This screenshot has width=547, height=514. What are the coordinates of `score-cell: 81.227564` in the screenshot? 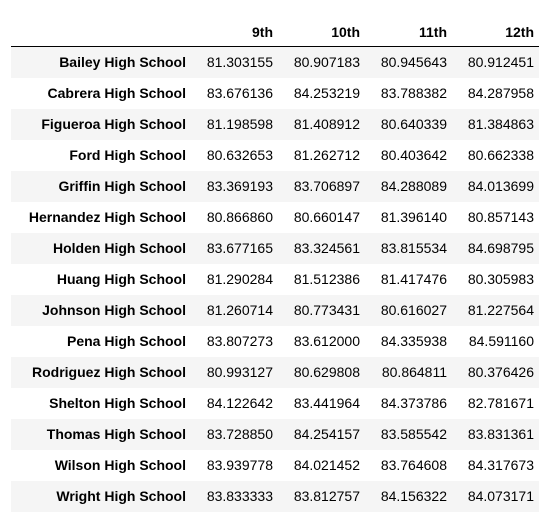 It's located at (500, 309).